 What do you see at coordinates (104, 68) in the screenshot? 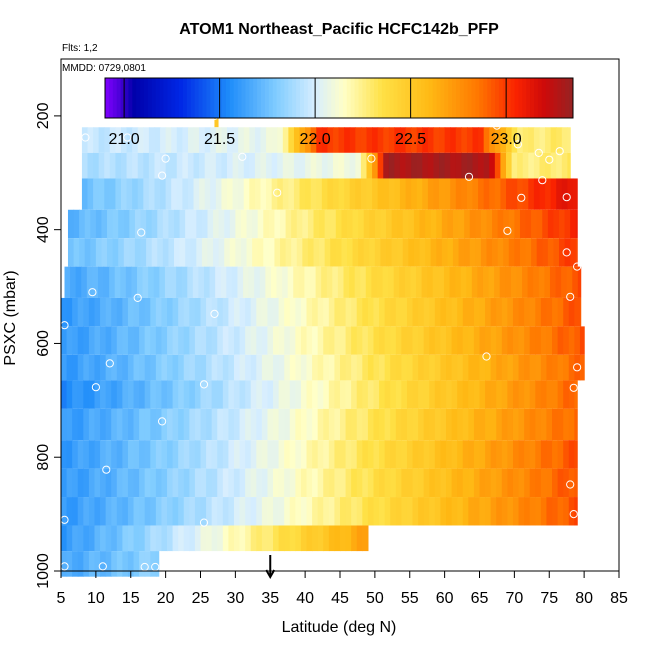
I see `dates-note: MMDD: 0729,0801` at bounding box center [104, 68].